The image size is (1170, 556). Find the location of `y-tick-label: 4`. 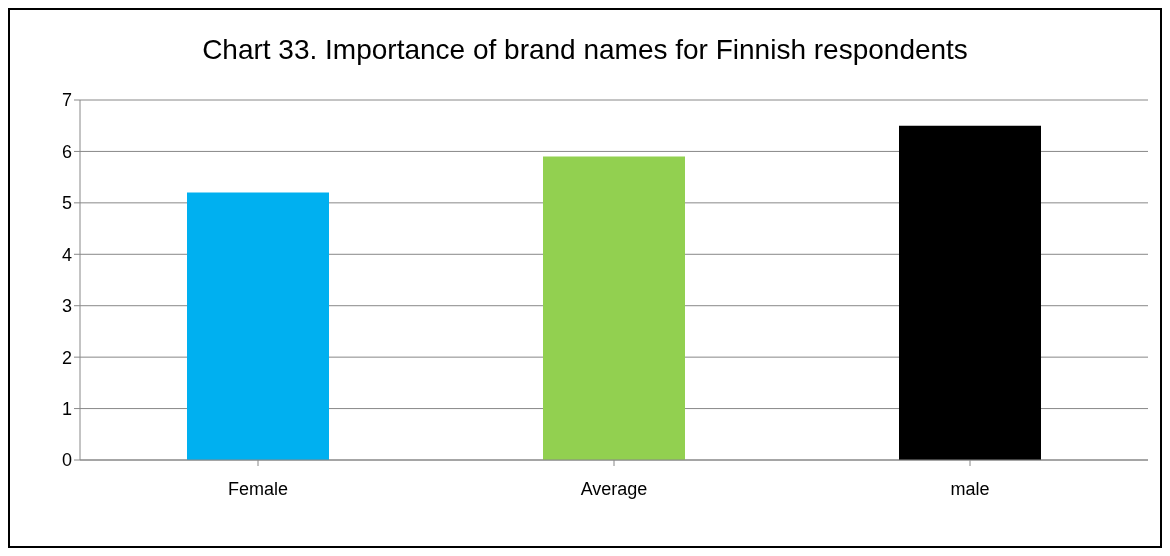

y-tick-label: 4 is located at coordinates (66, 254).